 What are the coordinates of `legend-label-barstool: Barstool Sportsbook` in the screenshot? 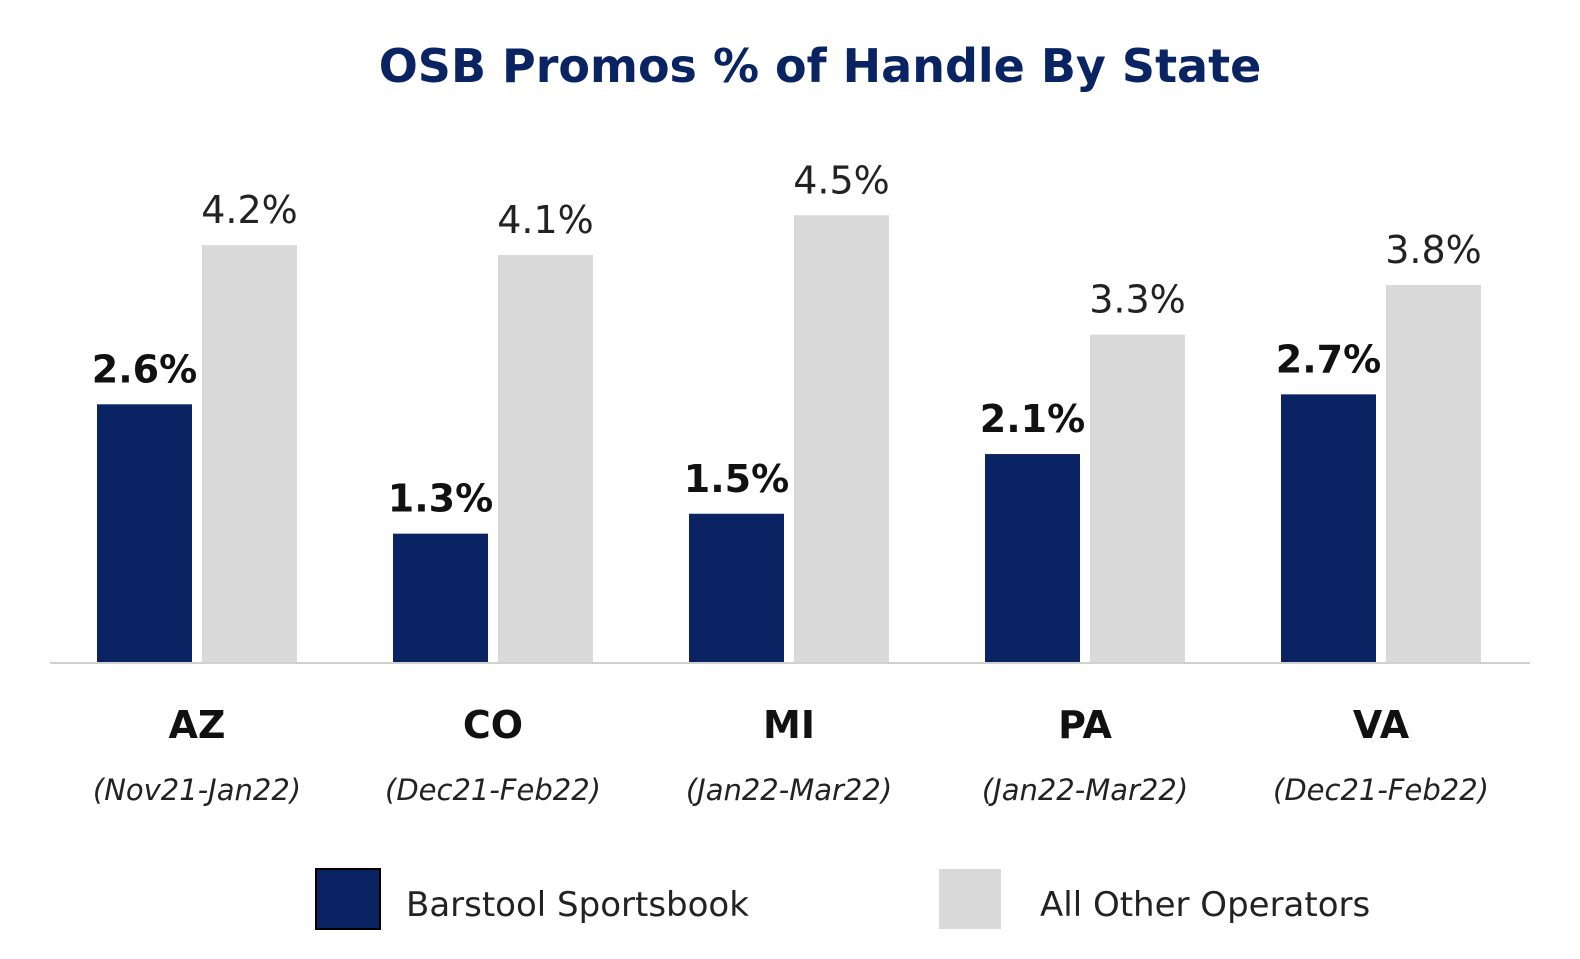 It's located at (577, 905).